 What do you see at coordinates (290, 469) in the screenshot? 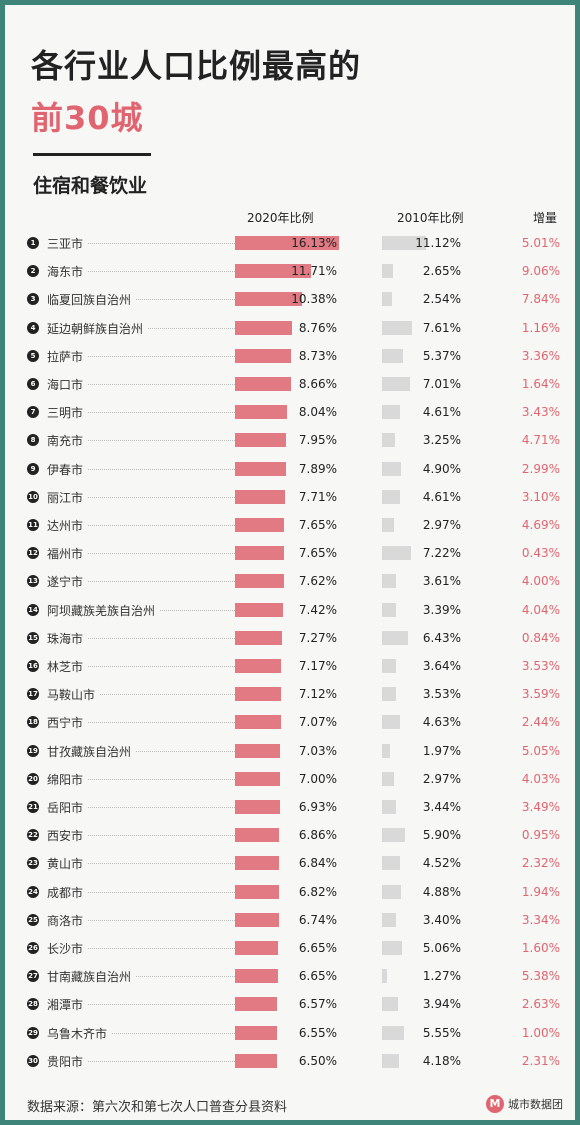
I see `table-row: 9 伊春市 7.89% 4.90% 2.99%` at bounding box center [290, 469].